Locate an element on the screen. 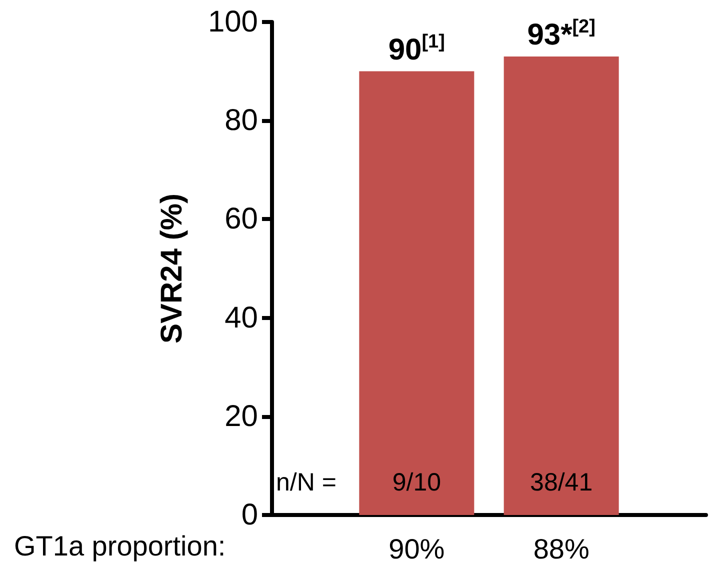  y-tick-label: 80 is located at coordinates (241, 121).